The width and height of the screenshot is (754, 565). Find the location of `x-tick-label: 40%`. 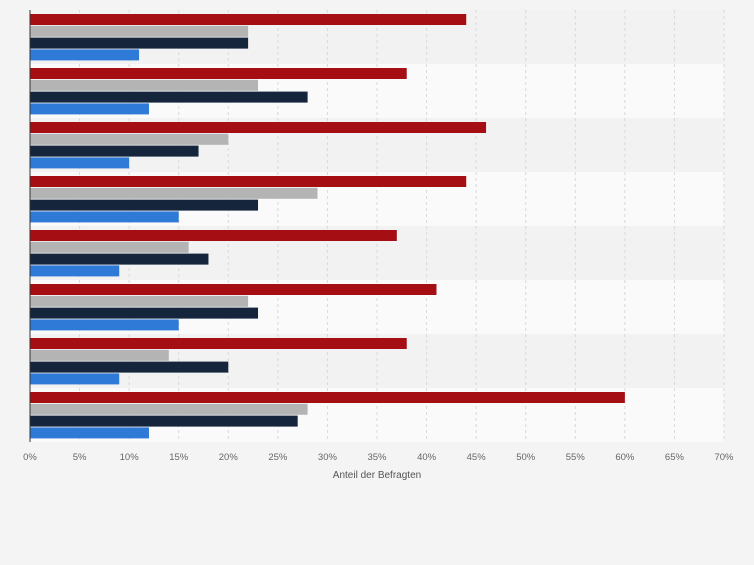

x-tick-label: 40% is located at coordinates (427, 457).